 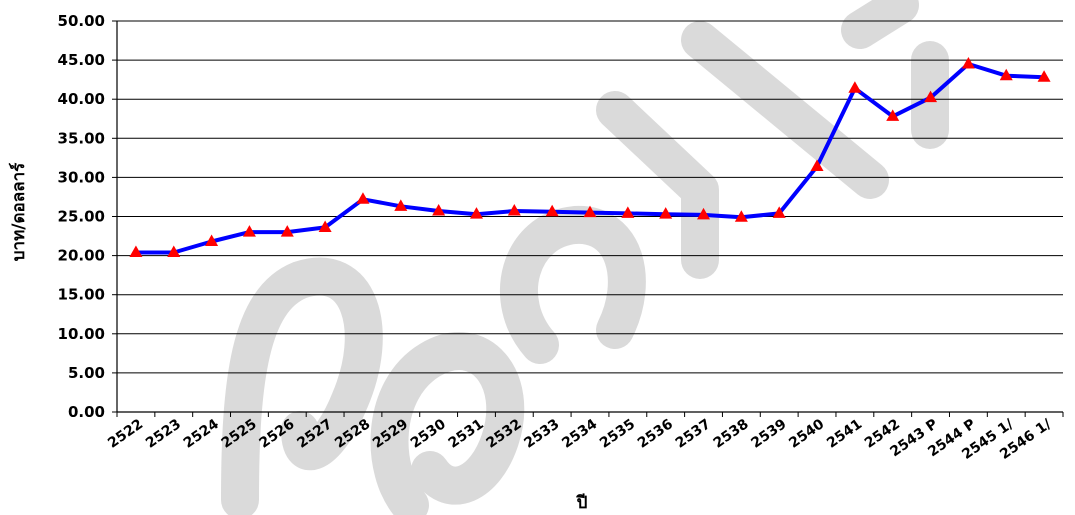 I want to click on x-tick-label: 2539, so click(x=768, y=433).